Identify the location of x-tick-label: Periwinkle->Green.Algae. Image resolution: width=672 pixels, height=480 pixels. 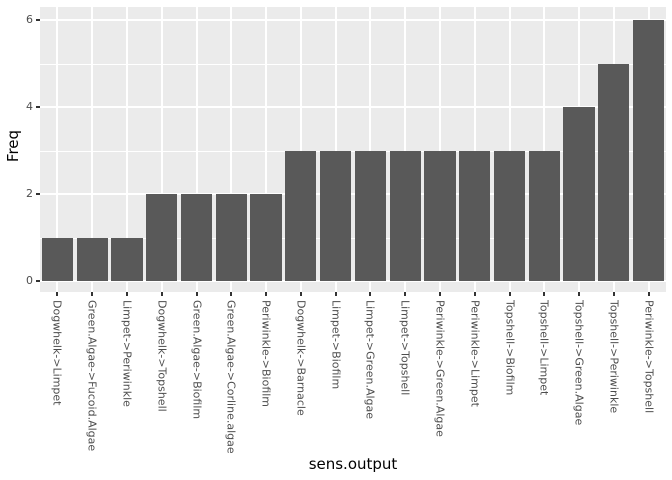
(440, 368).